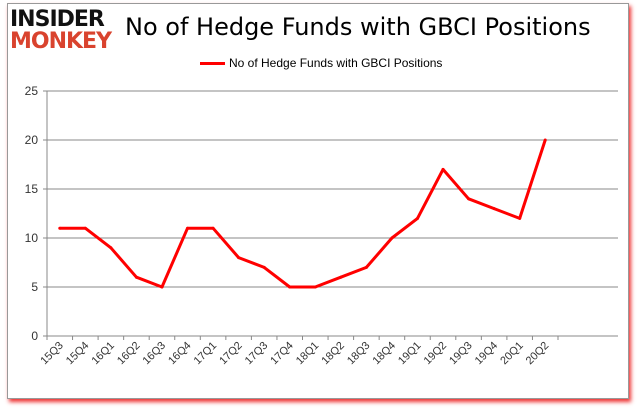 The width and height of the screenshot is (637, 408). Describe the element at coordinates (61, 41) in the screenshot. I see `logo-line2: MONKEY` at that location.